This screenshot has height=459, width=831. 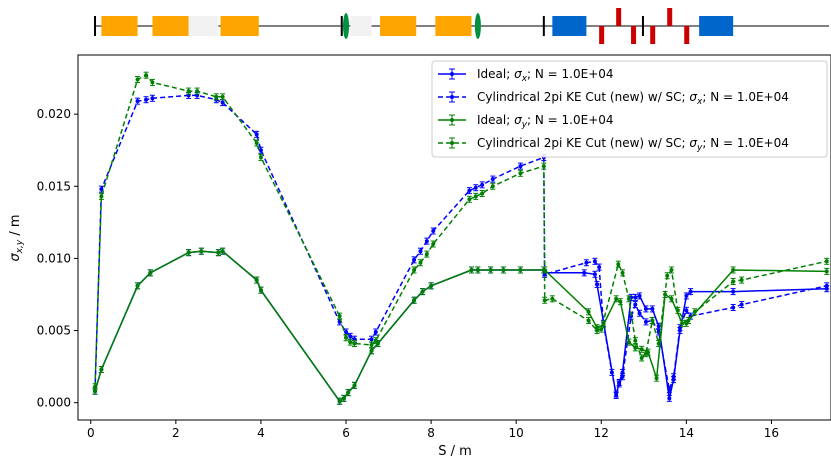 What do you see at coordinates (455, 451) in the screenshot?
I see `x-axis-label: S / m` at bounding box center [455, 451].